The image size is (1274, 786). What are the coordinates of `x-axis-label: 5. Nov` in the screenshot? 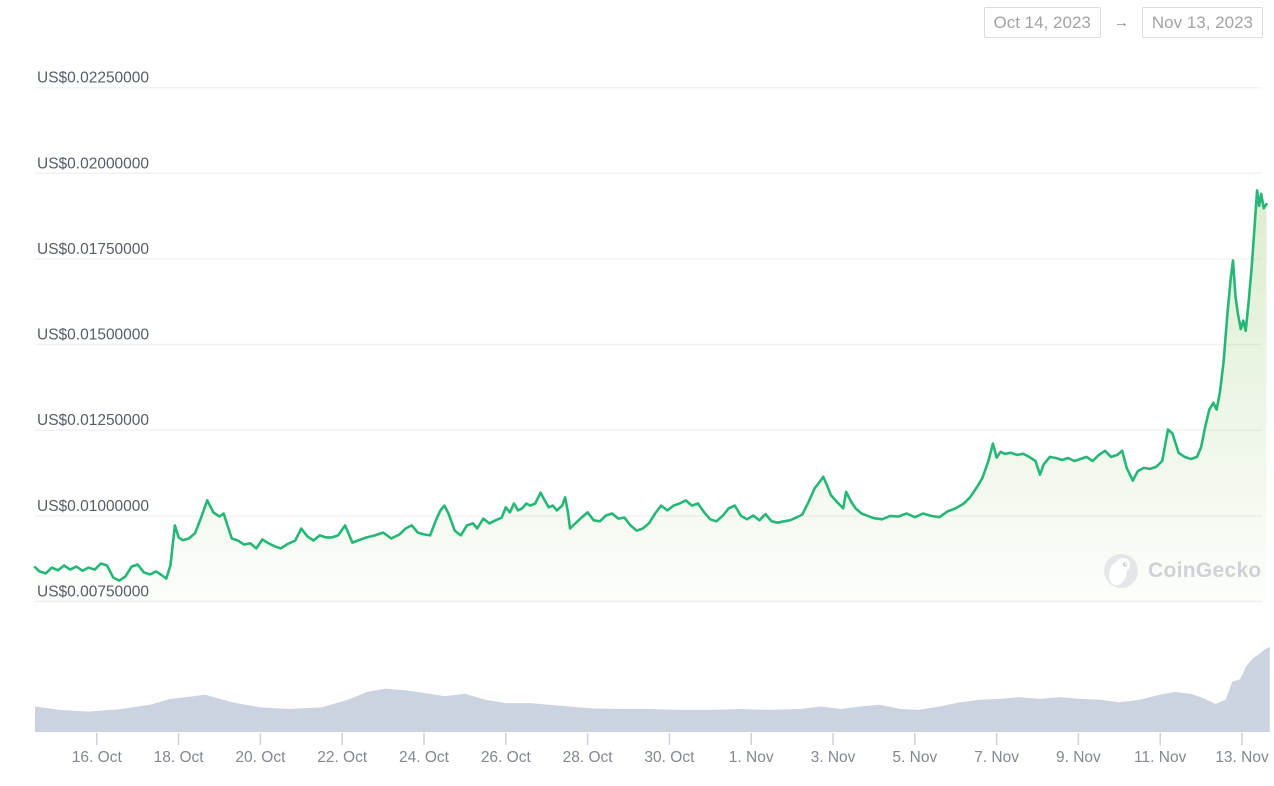 It's located at (914, 757).